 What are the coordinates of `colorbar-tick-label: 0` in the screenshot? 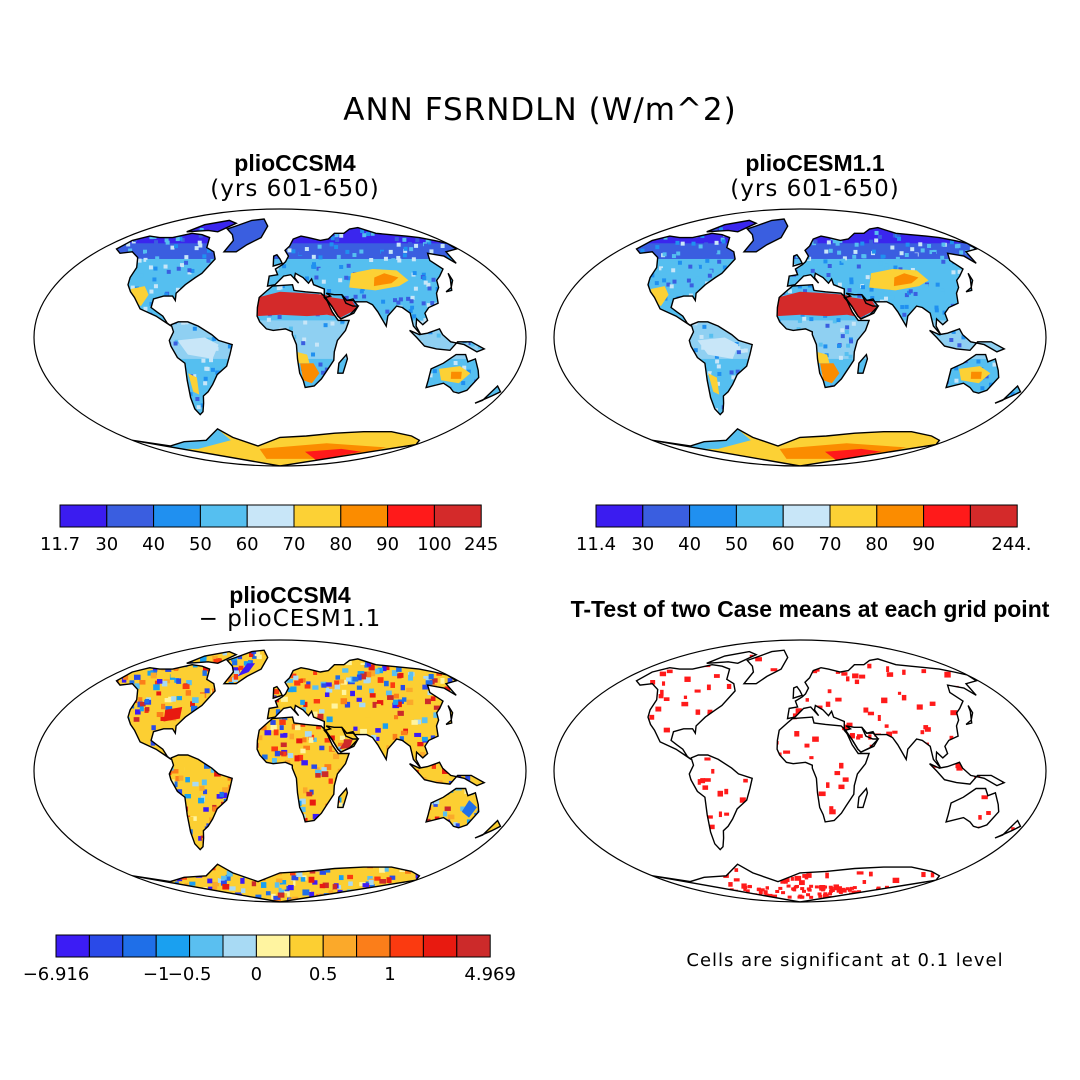 It's located at (256, 974).